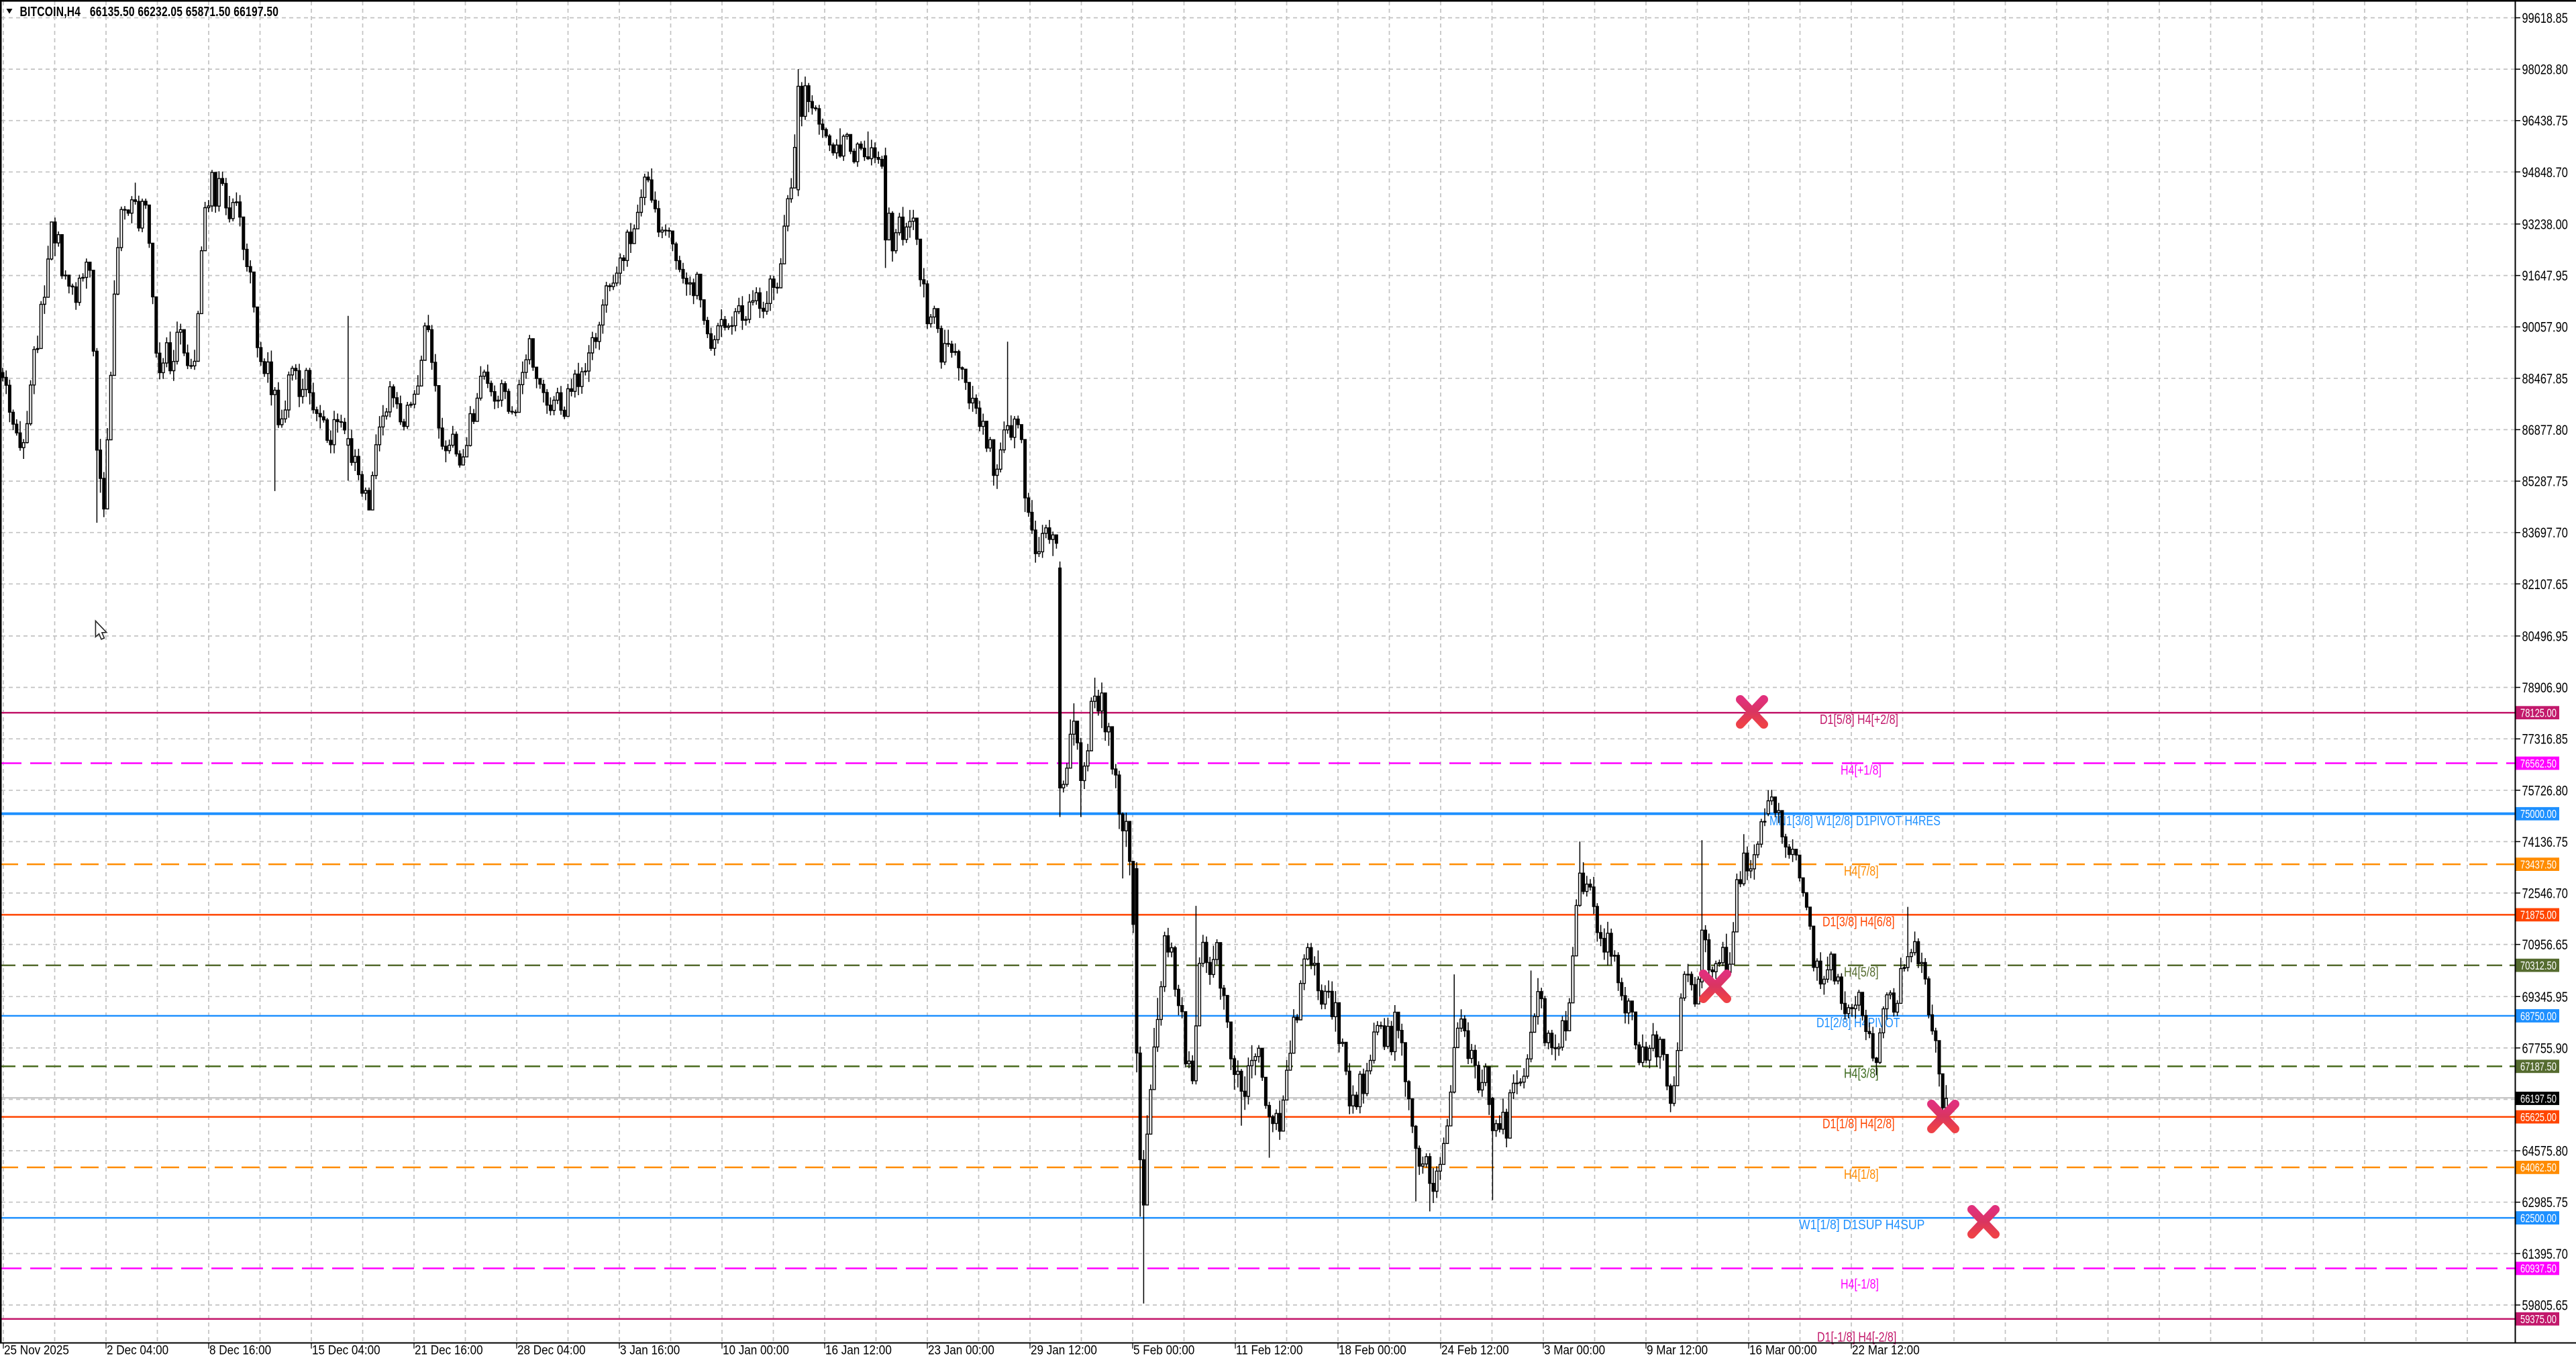 This screenshot has width=2576, height=1356. What do you see at coordinates (2545, 997) in the screenshot?
I see `svg-text: 69345.95` at bounding box center [2545, 997].